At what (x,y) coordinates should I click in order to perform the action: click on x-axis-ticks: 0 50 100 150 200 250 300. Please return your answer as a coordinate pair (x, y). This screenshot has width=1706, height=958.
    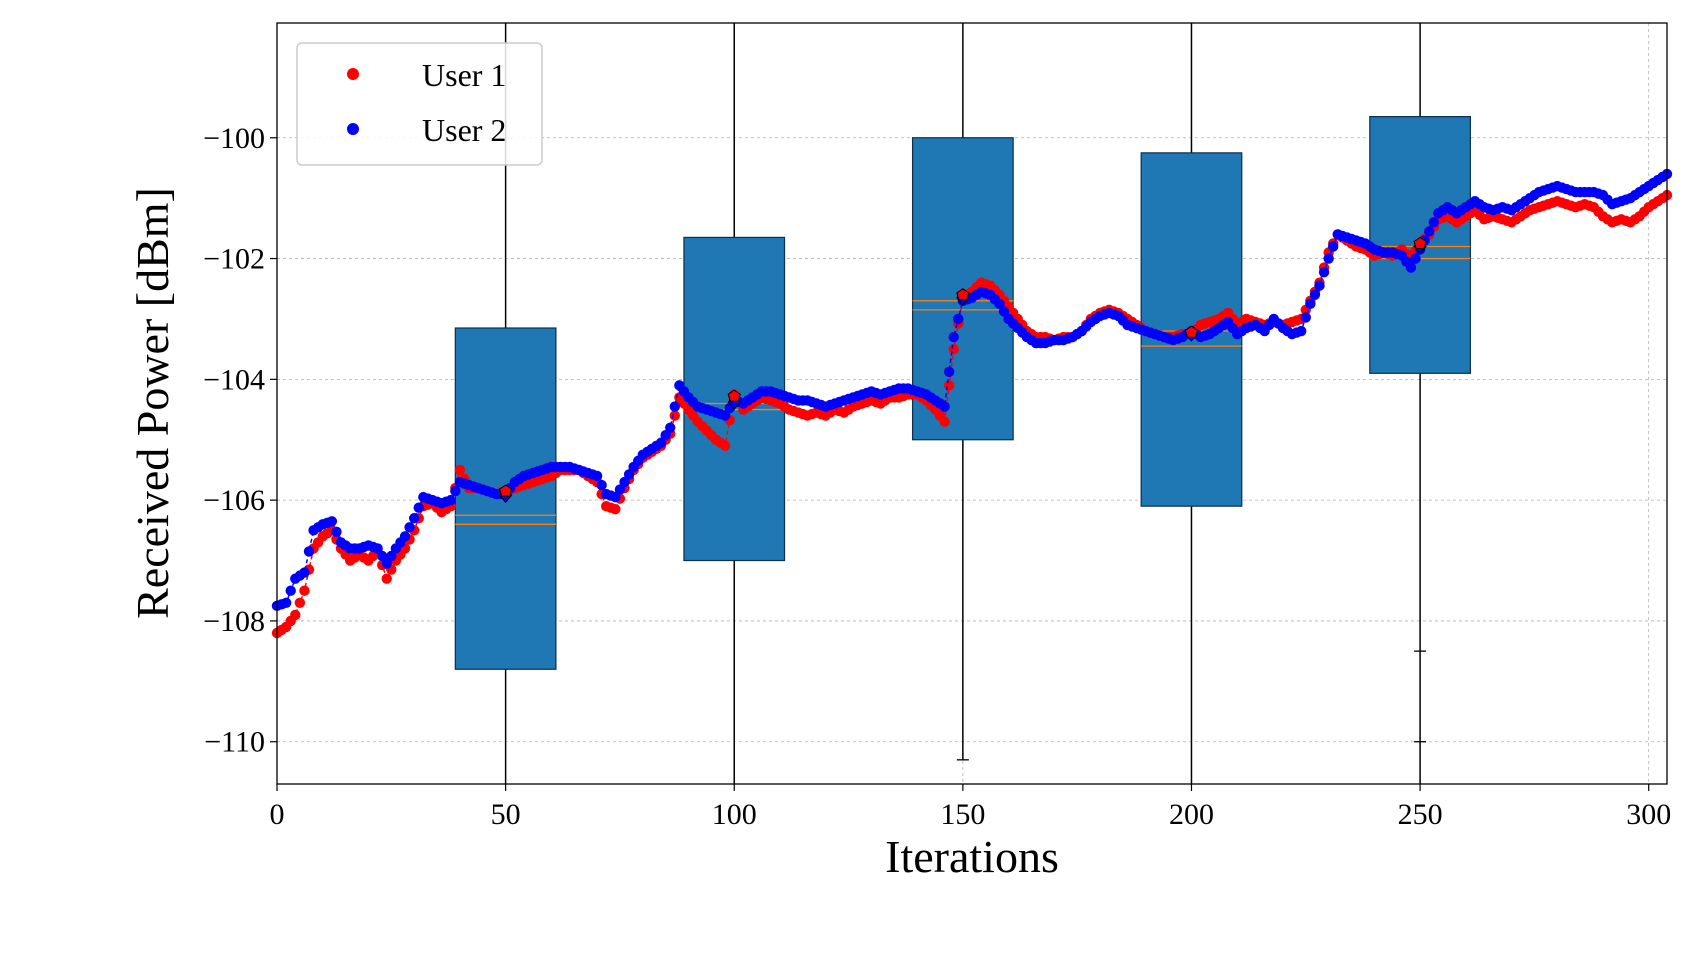
    Looking at the image, I should click on (970, 807).